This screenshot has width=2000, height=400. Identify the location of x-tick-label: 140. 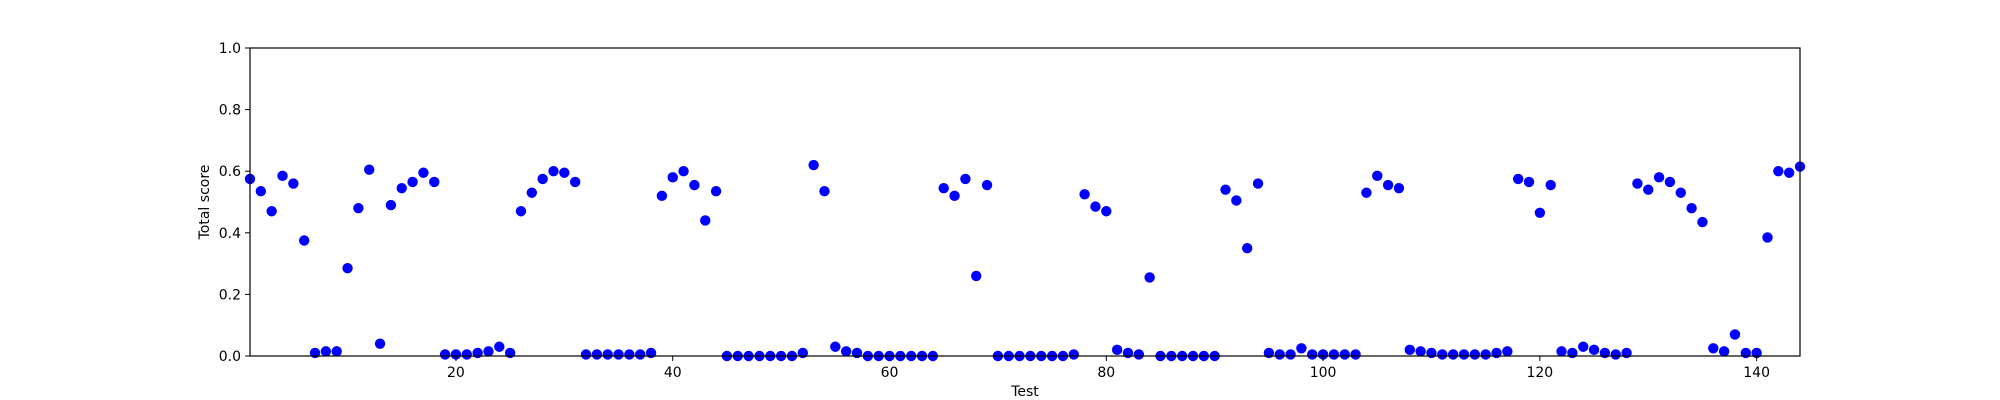
(1756, 373).